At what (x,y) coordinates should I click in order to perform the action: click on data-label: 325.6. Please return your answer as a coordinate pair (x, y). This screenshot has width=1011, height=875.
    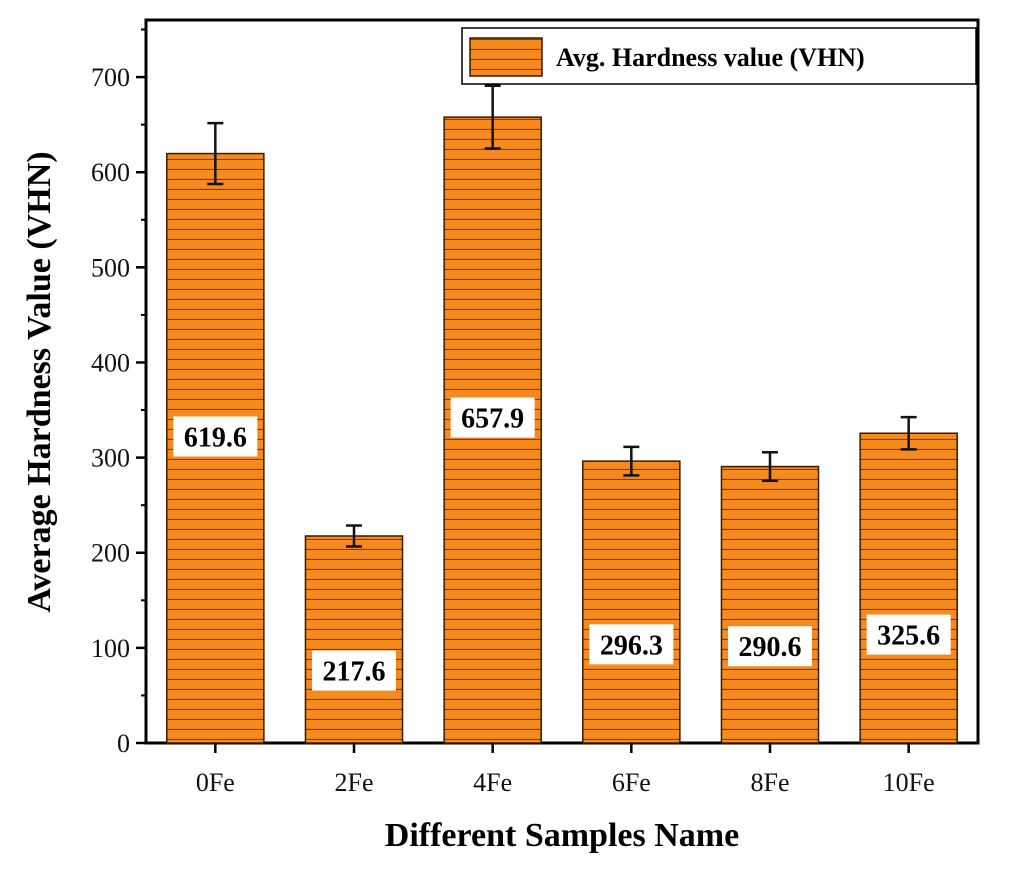
    Looking at the image, I should click on (908, 636).